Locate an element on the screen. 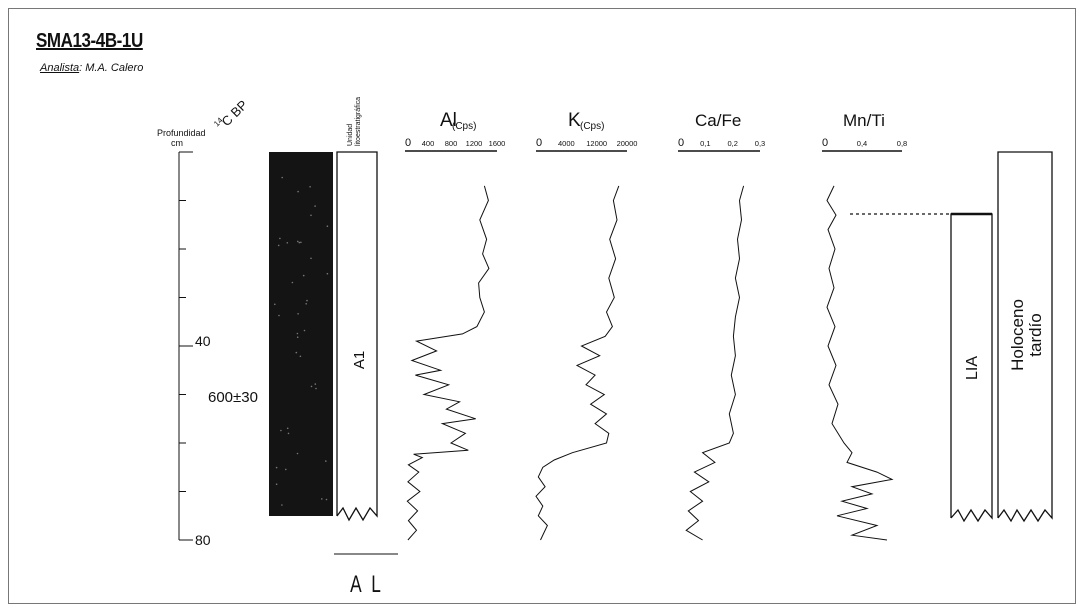 This screenshot has width=1085, height=613. track-ca-fe: Ca/Fe 0 0,1 0,2 0,3 is located at coordinates (721, 326).